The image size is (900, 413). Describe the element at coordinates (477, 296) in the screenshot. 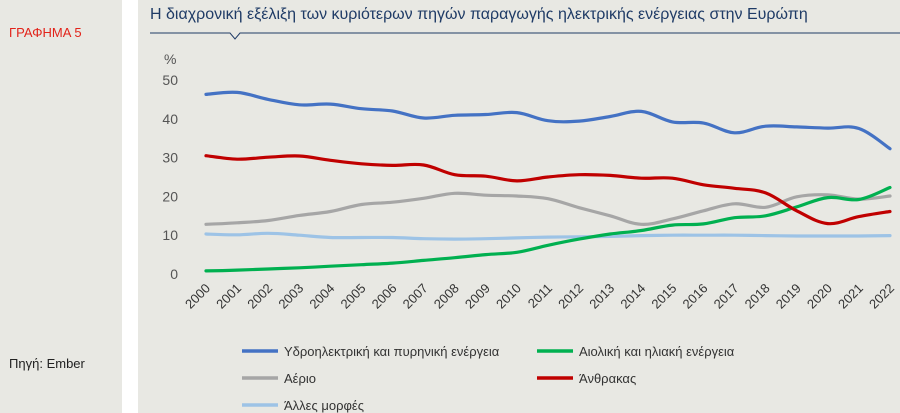

I see `x-tick-label: 2009` at that location.